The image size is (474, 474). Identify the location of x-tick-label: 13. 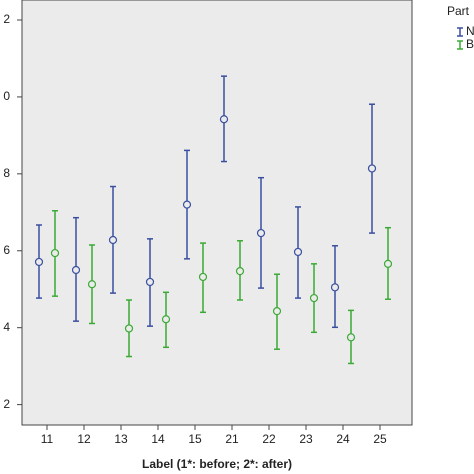
(121, 439).